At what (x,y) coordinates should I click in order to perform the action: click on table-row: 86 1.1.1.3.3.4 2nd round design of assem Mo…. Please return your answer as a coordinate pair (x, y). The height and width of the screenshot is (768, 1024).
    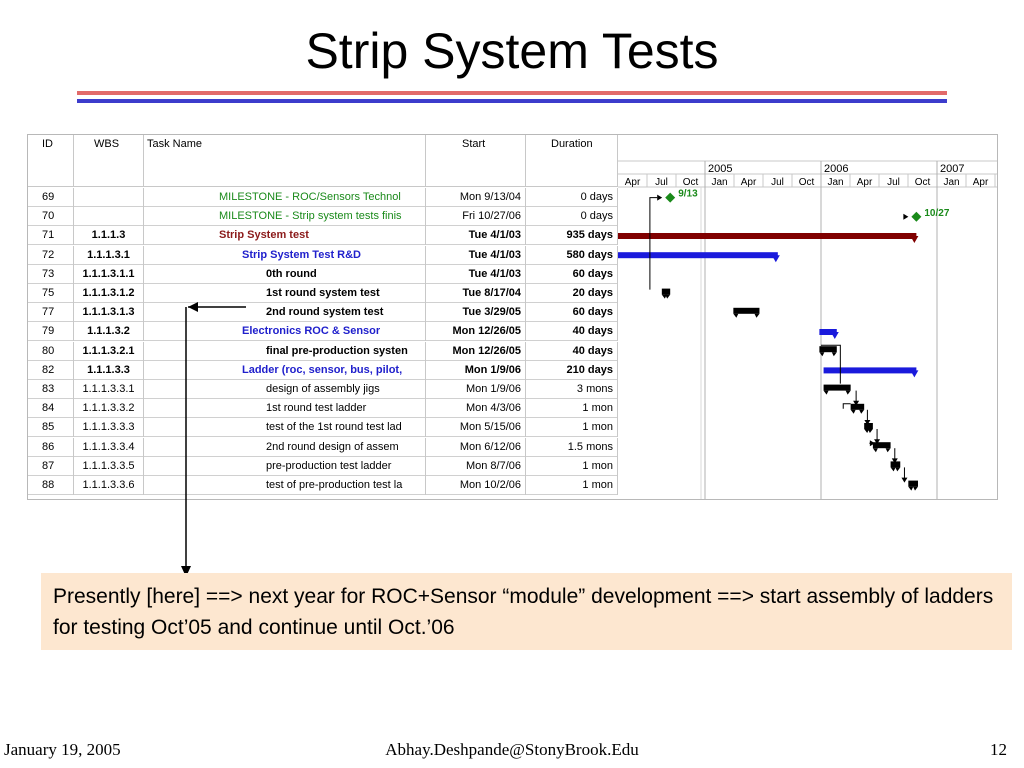
    Looking at the image, I should click on (323, 447).